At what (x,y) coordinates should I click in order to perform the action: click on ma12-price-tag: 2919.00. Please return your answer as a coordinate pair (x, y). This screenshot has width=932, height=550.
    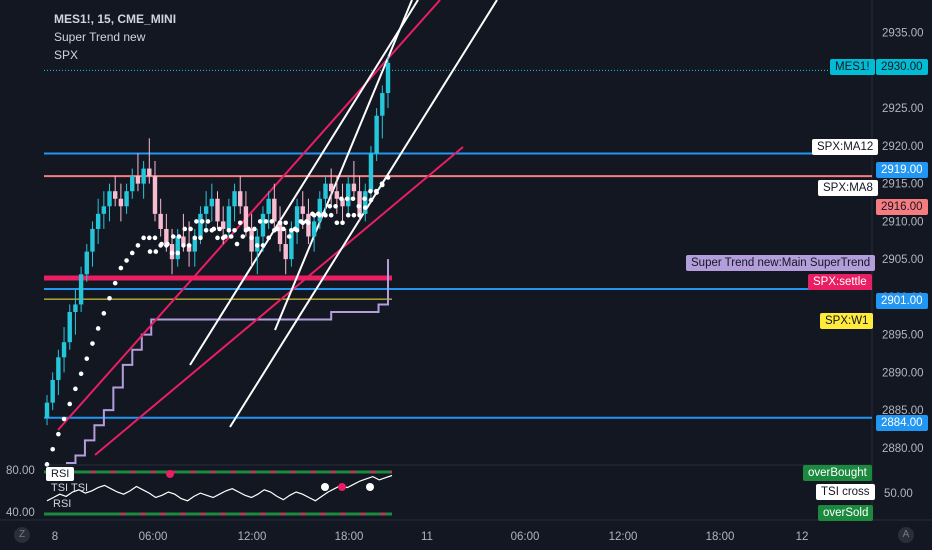
    Looking at the image, I should click on (902, 170).